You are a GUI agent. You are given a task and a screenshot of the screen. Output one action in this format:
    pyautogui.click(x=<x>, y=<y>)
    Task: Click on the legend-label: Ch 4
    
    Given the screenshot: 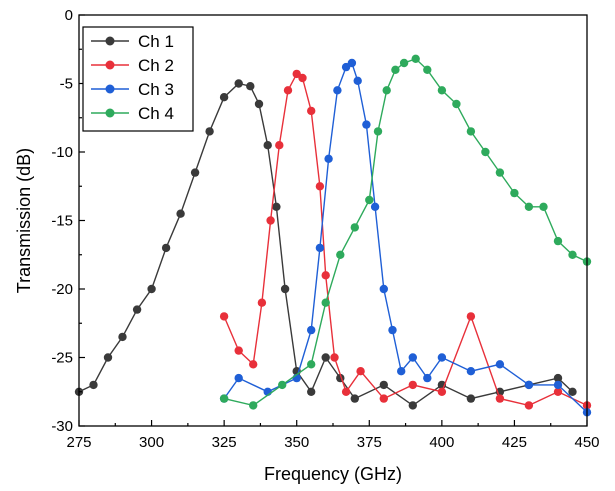 What is the action you would take?
    pyautogui.click(x=156, y=113)
    